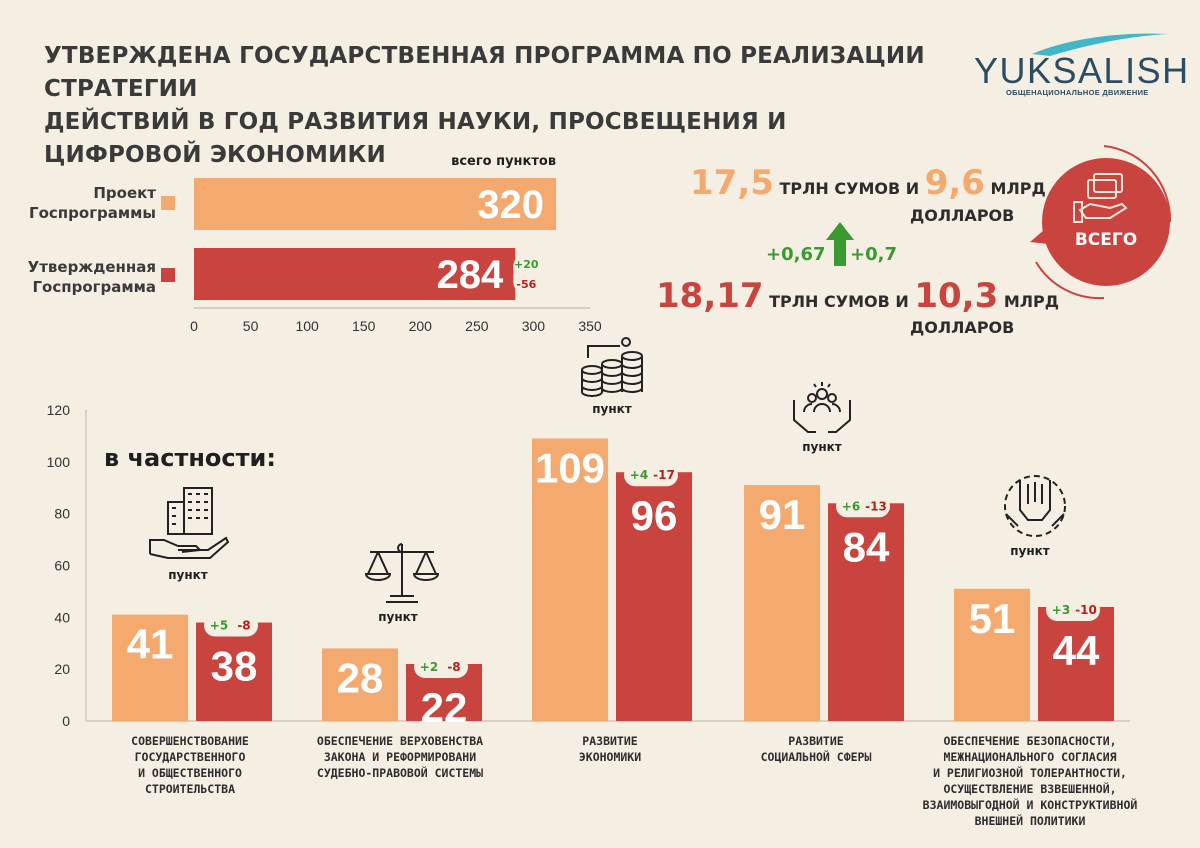 The image size is (1200, 848). What do you see at coordinates (92, 213) in the screenshot?
I see `legend-project-line-2: Госпрограммы` at bounding box center [92, 213].